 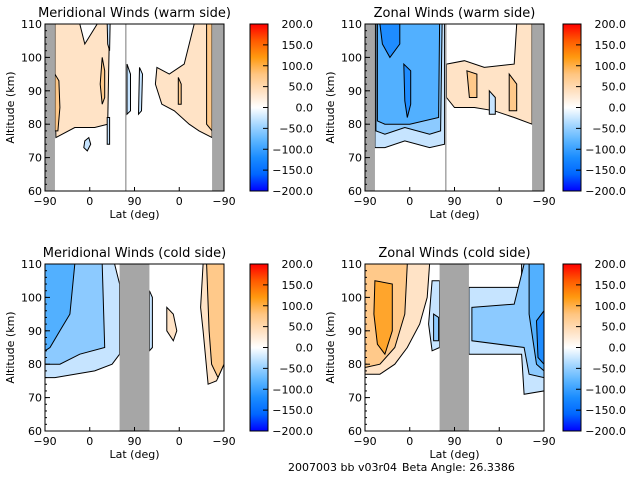 I want to click on footer-run-id: 2007003 bb v03r04, so click(x=342, y=467).